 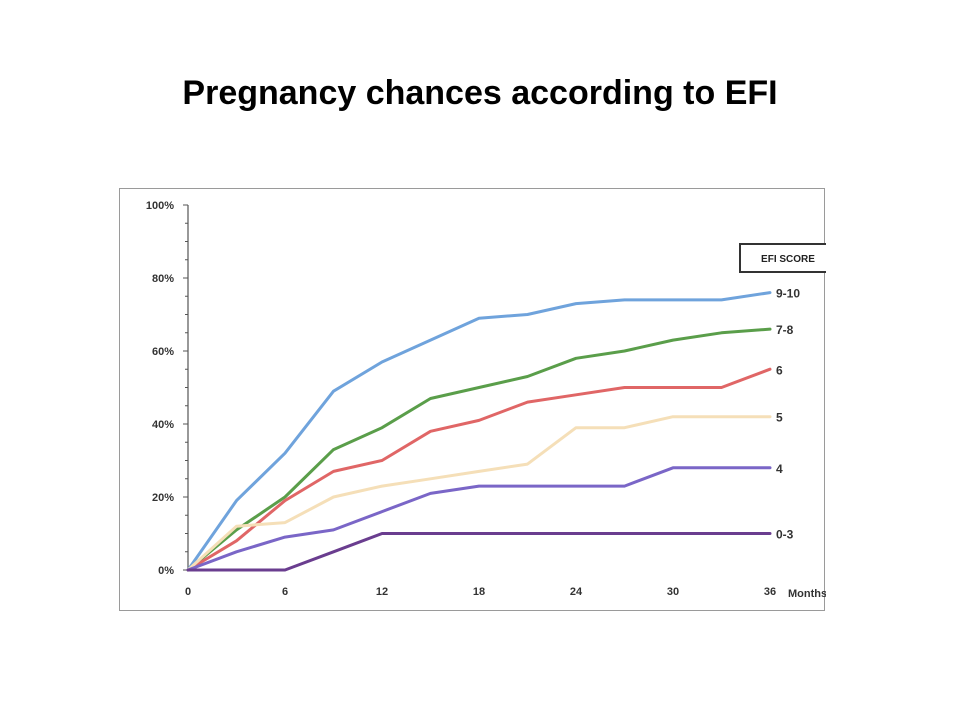 What do you see at coordinates (785, 330) in the screenshot?
I see `series-label-7-8: 7-8` at bounding box center [785, 330].